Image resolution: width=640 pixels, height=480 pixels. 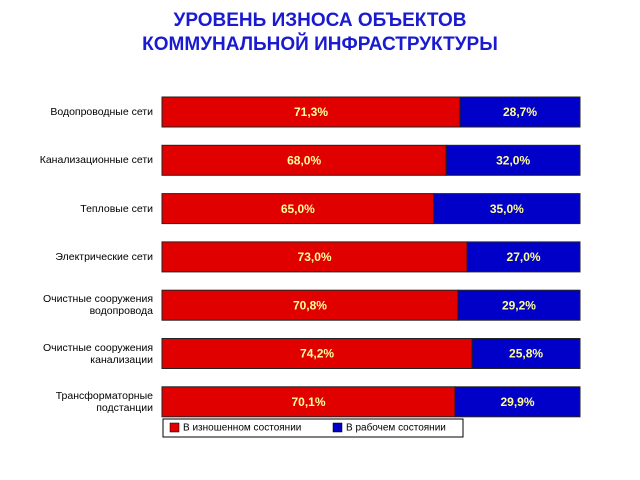 I want to click on category-label: Очистные сооружения канализации, so click(x=97, y=353).